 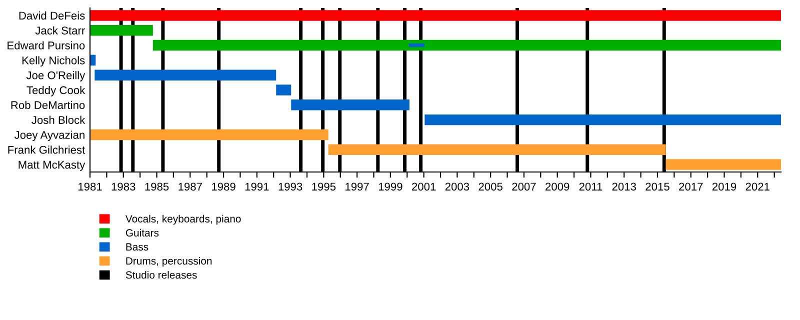 I want to click on legend-label: Guitars, so click(x=142, y=232).